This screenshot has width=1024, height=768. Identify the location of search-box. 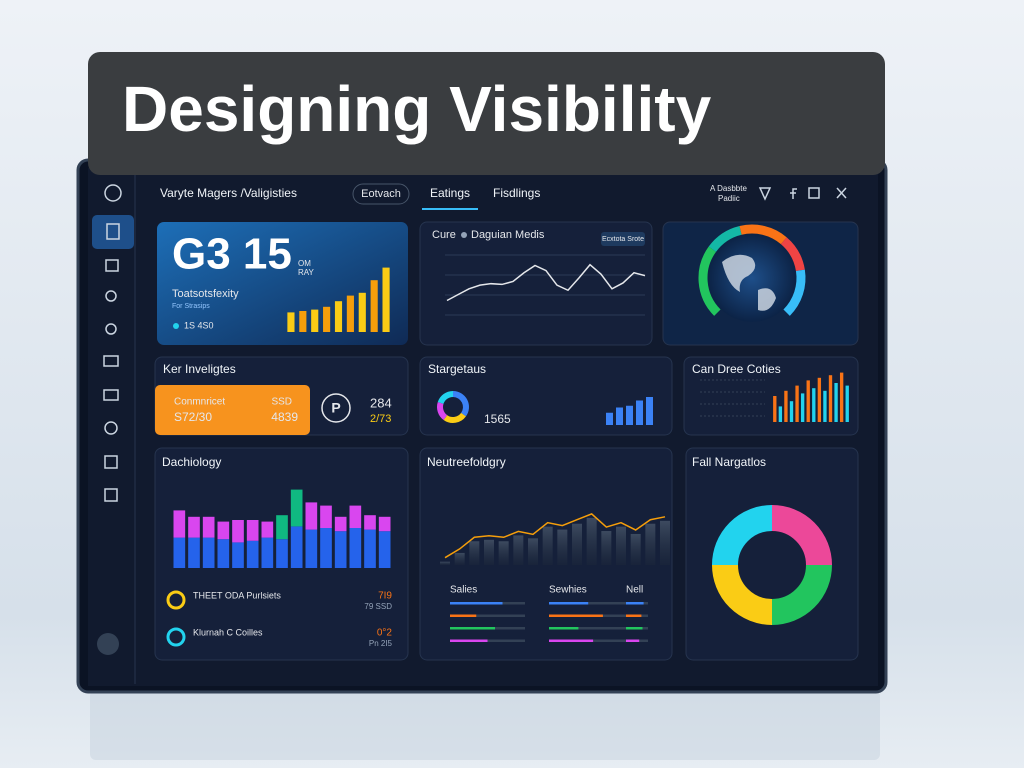
(381, 194).